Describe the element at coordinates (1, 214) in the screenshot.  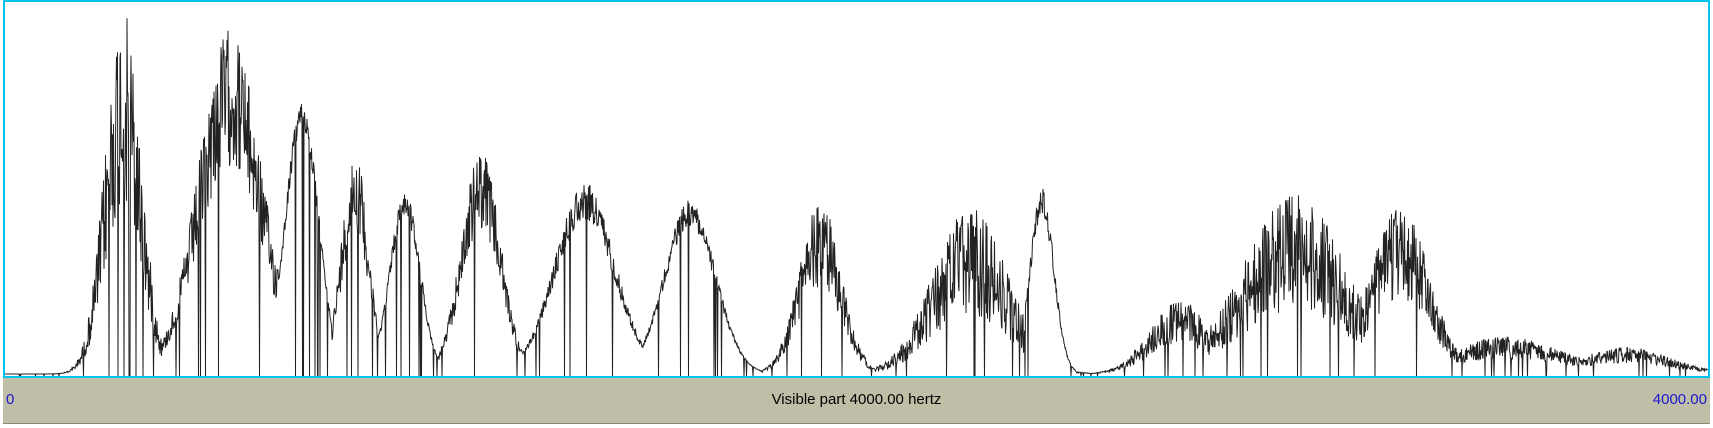
I see `window-left-margin` at that location.